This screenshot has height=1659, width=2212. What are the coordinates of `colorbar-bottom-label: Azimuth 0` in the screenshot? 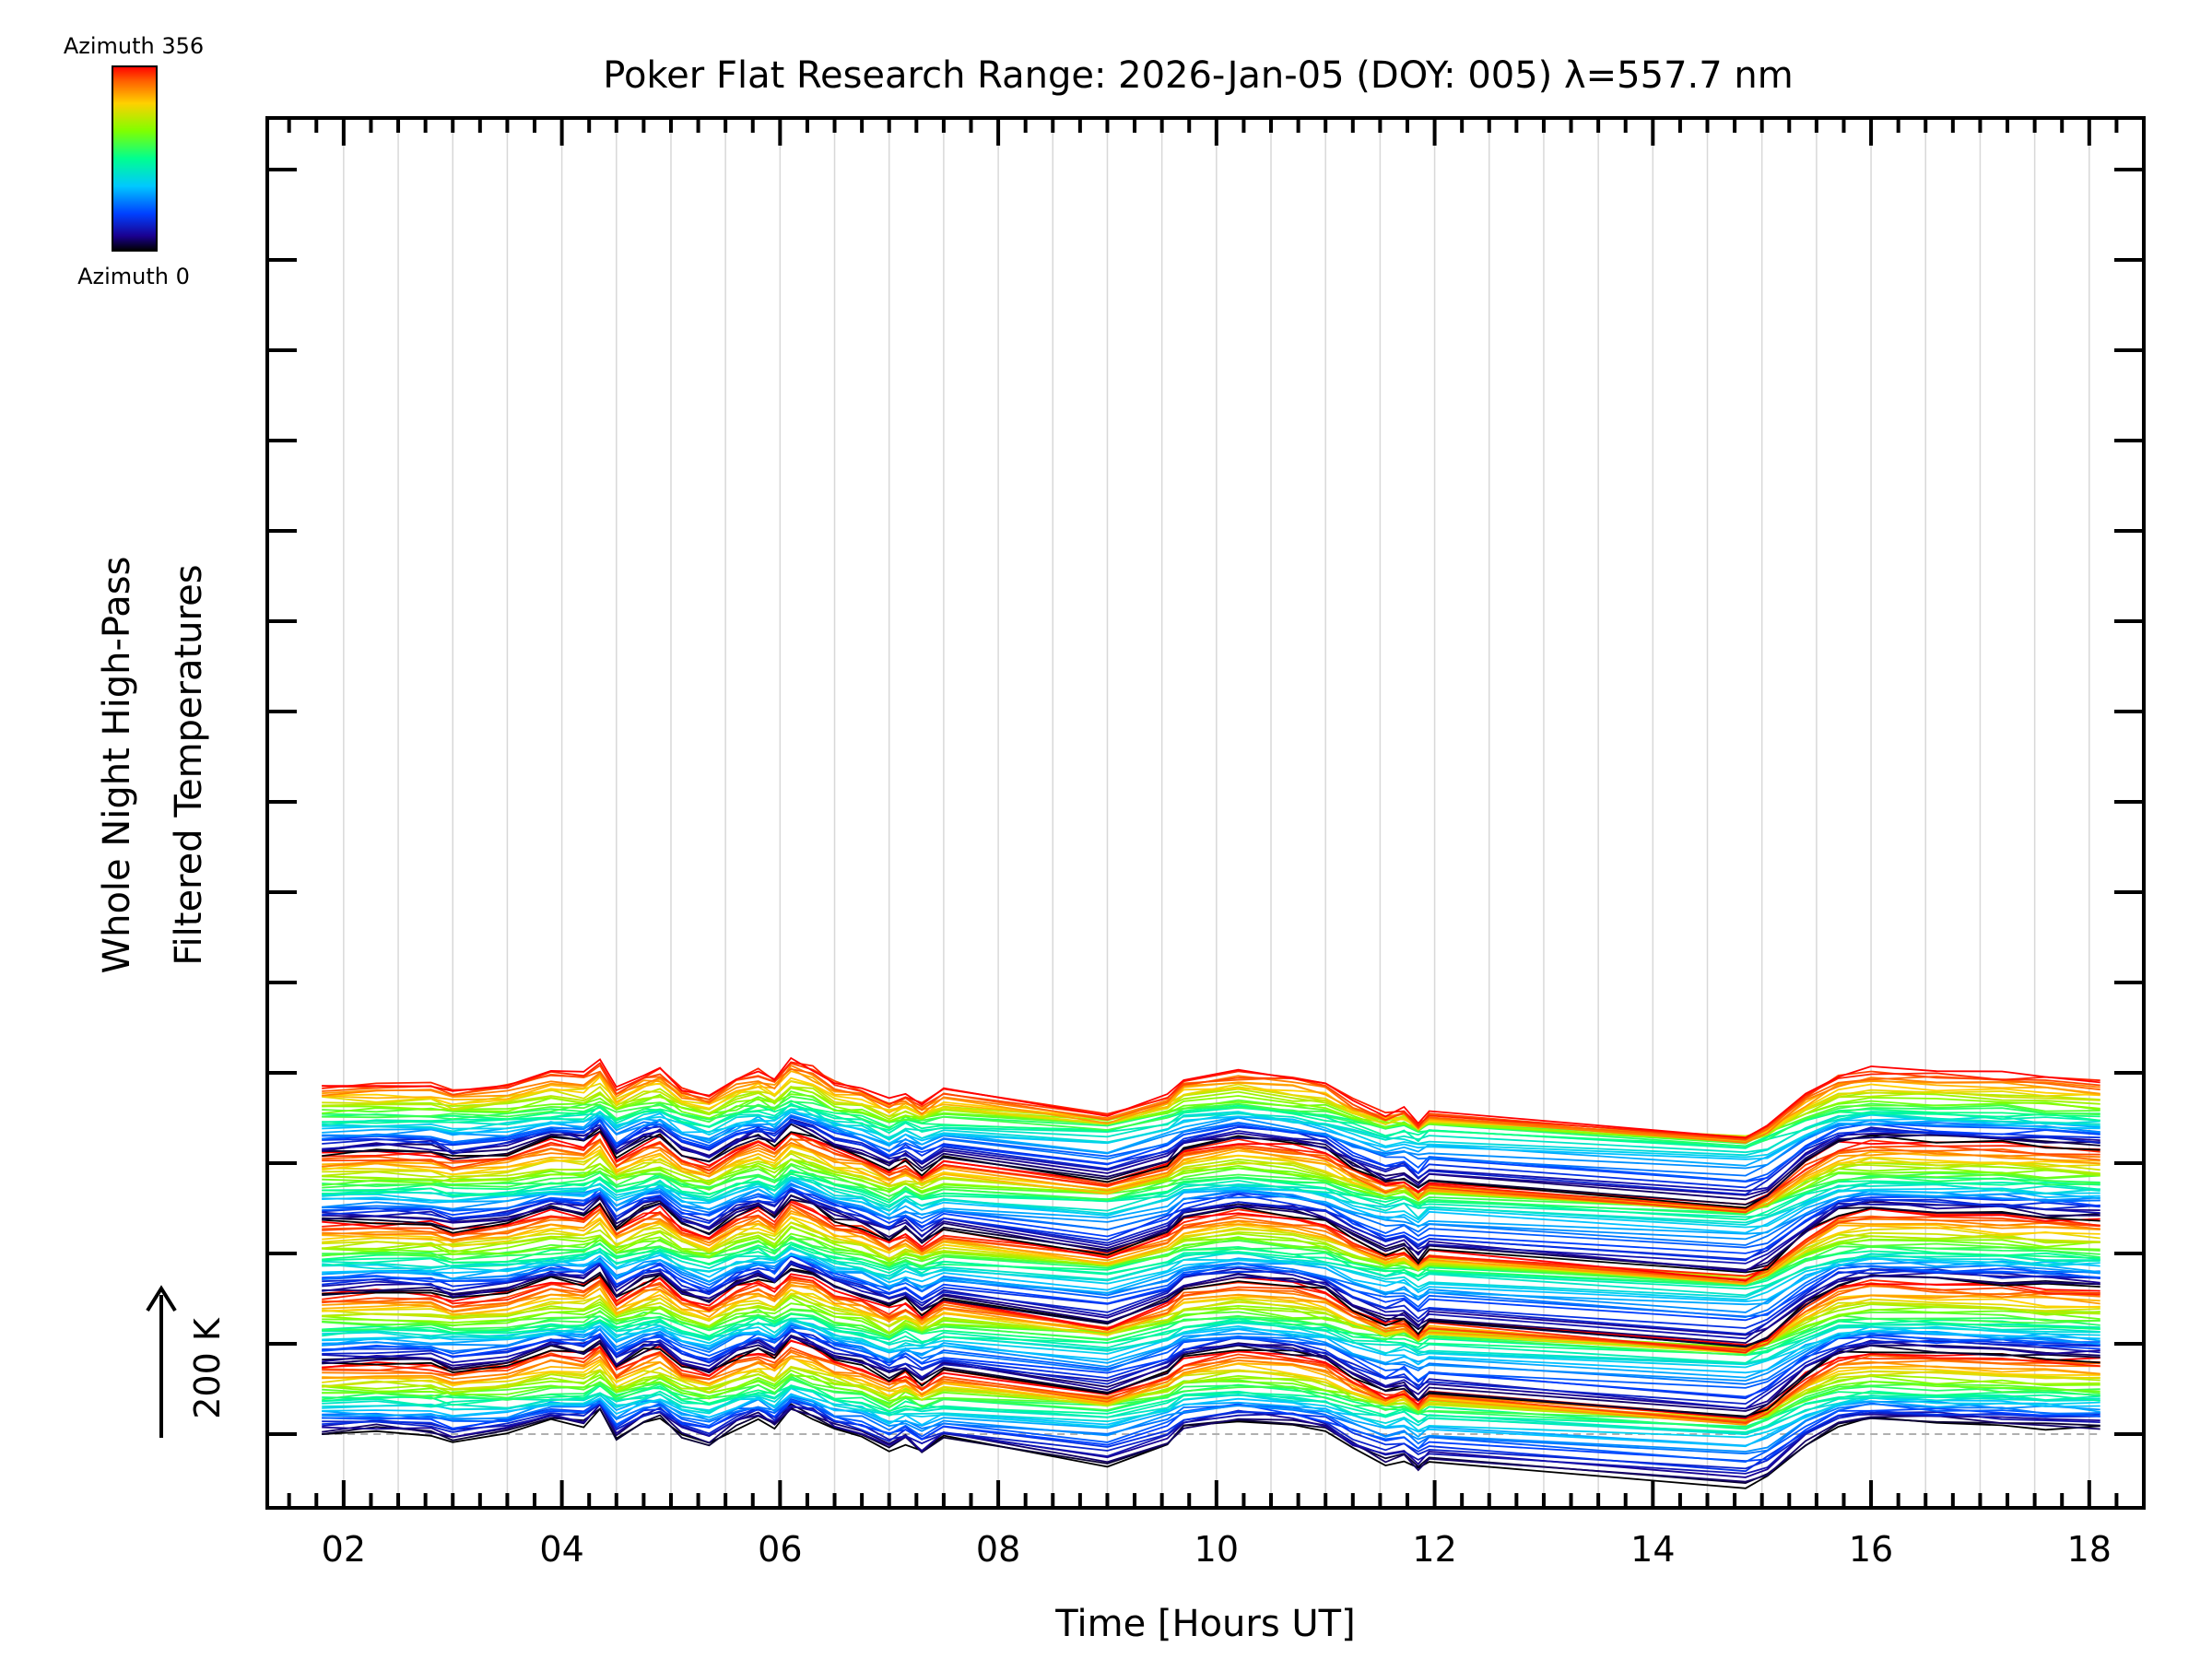 It's located at (133, 276).